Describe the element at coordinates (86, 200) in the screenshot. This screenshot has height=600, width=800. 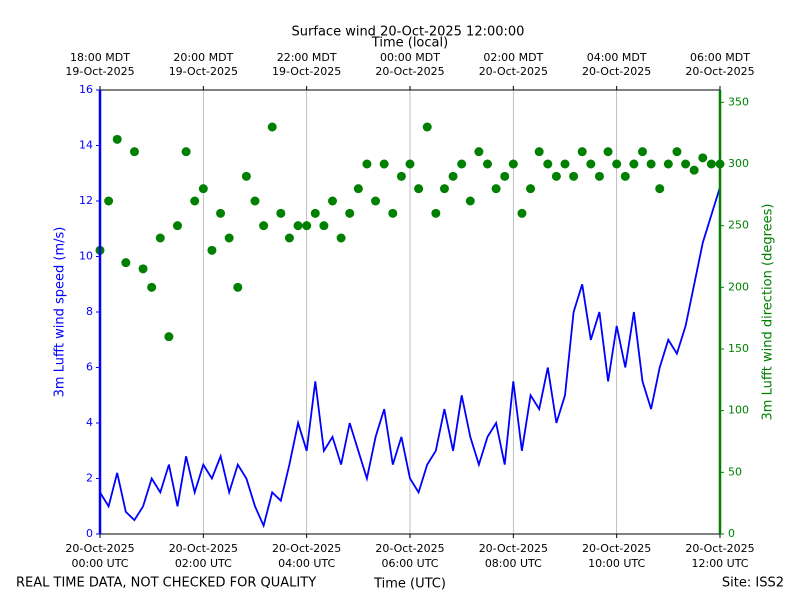
I see `y-tick-label: 12` at that location.